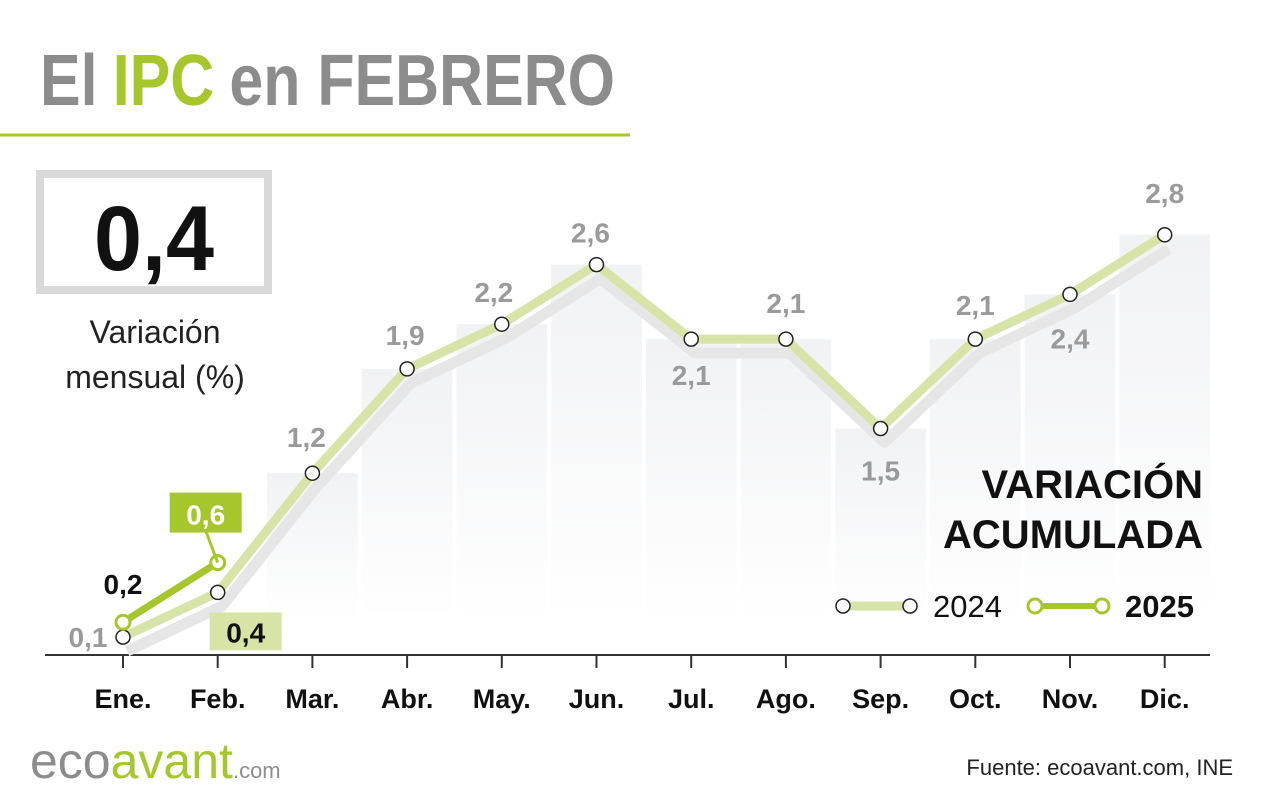  Describe the element at coordinates (123, 584) in the screenshot. I see `data-label: 0,2` at that location.